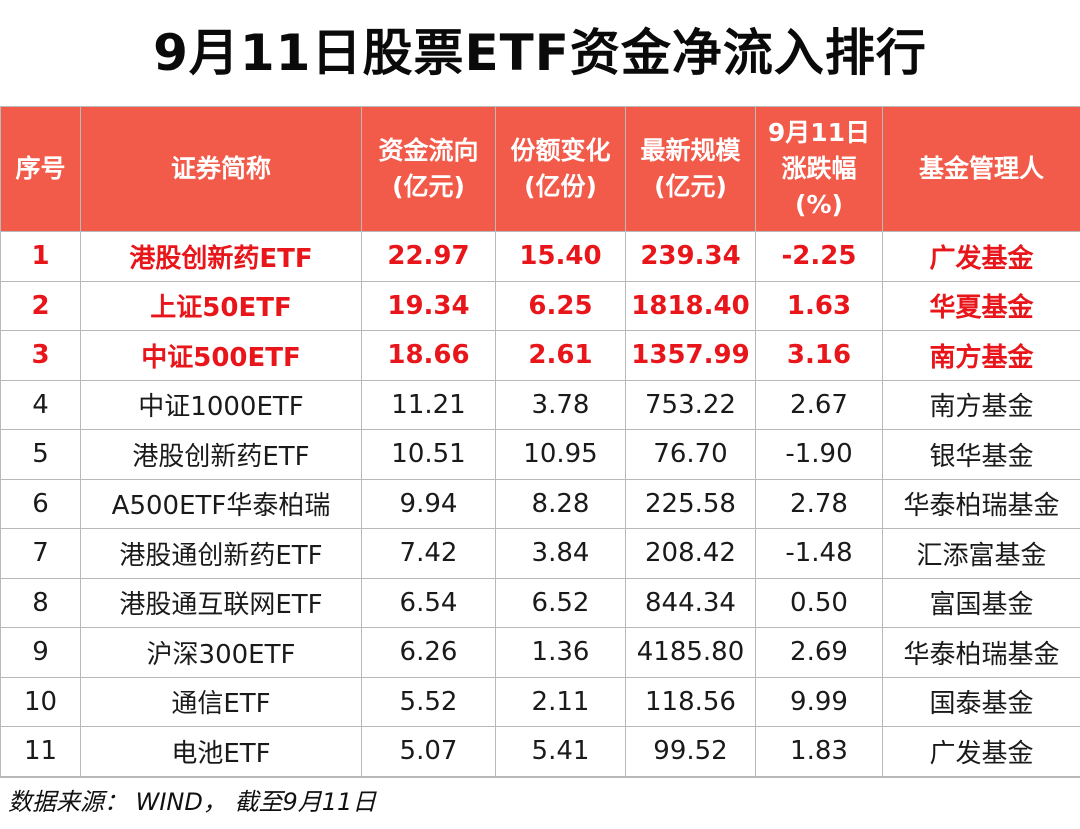 The height and width of the screenshot is (829, 1080). Describe the element at coordinates (981, 169) in the screenshot. I see `header-manager: 基金管理人` at that location.